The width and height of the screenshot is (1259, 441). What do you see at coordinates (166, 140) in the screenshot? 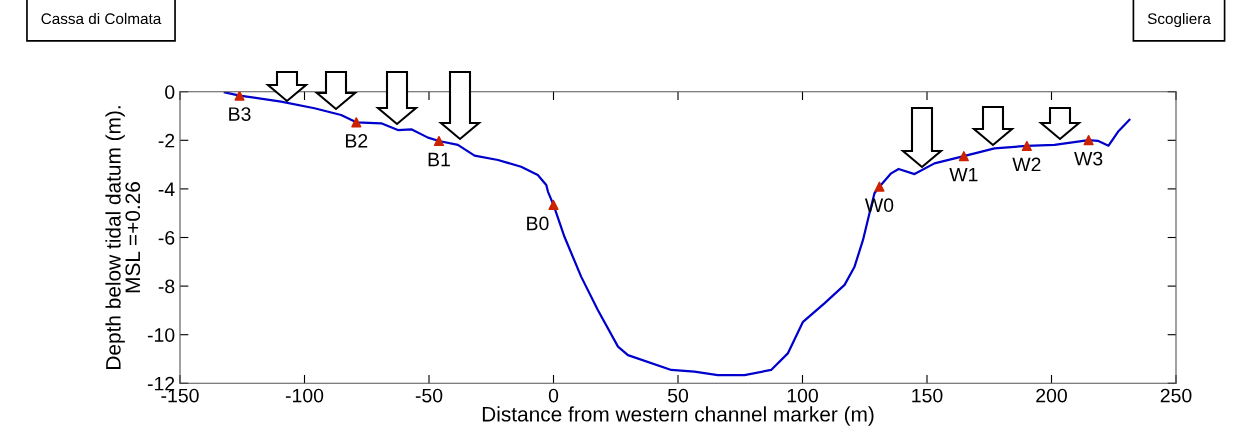
I see `y-tick-label: -2` at bounding box center [166, 140].